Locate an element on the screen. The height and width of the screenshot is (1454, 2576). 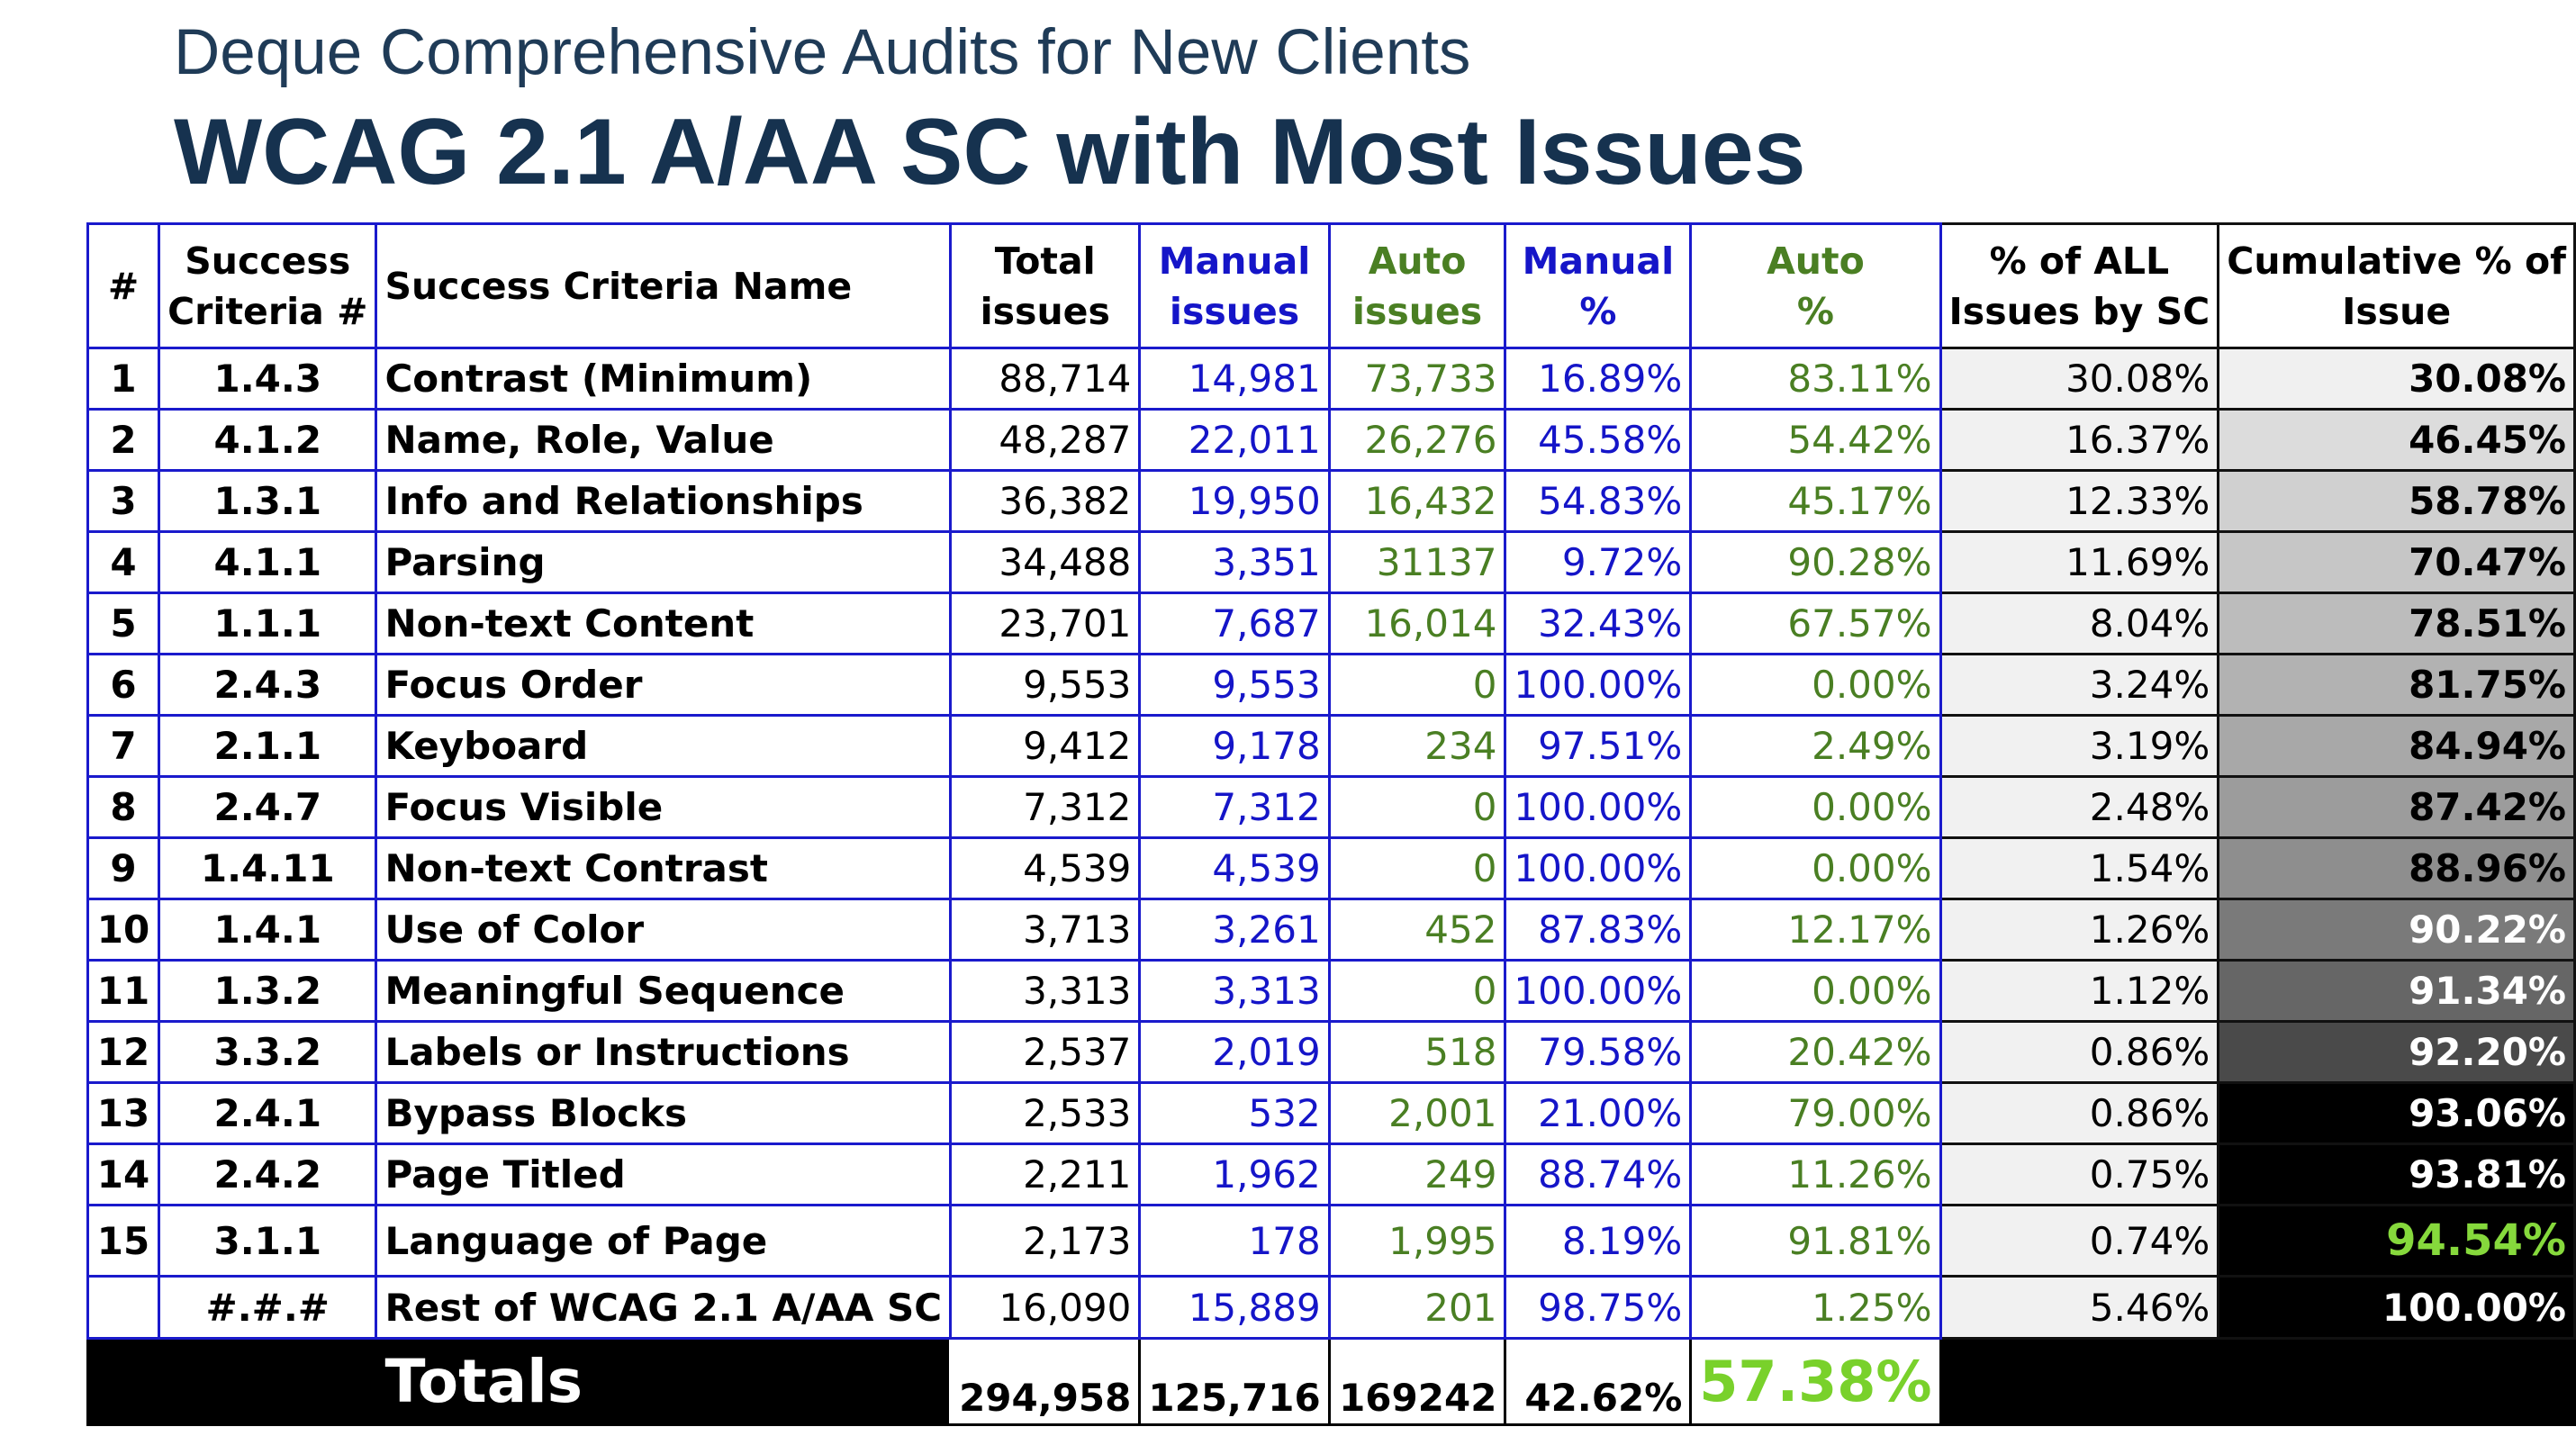
row-number: 12 is located at coordinates (123, 1052).